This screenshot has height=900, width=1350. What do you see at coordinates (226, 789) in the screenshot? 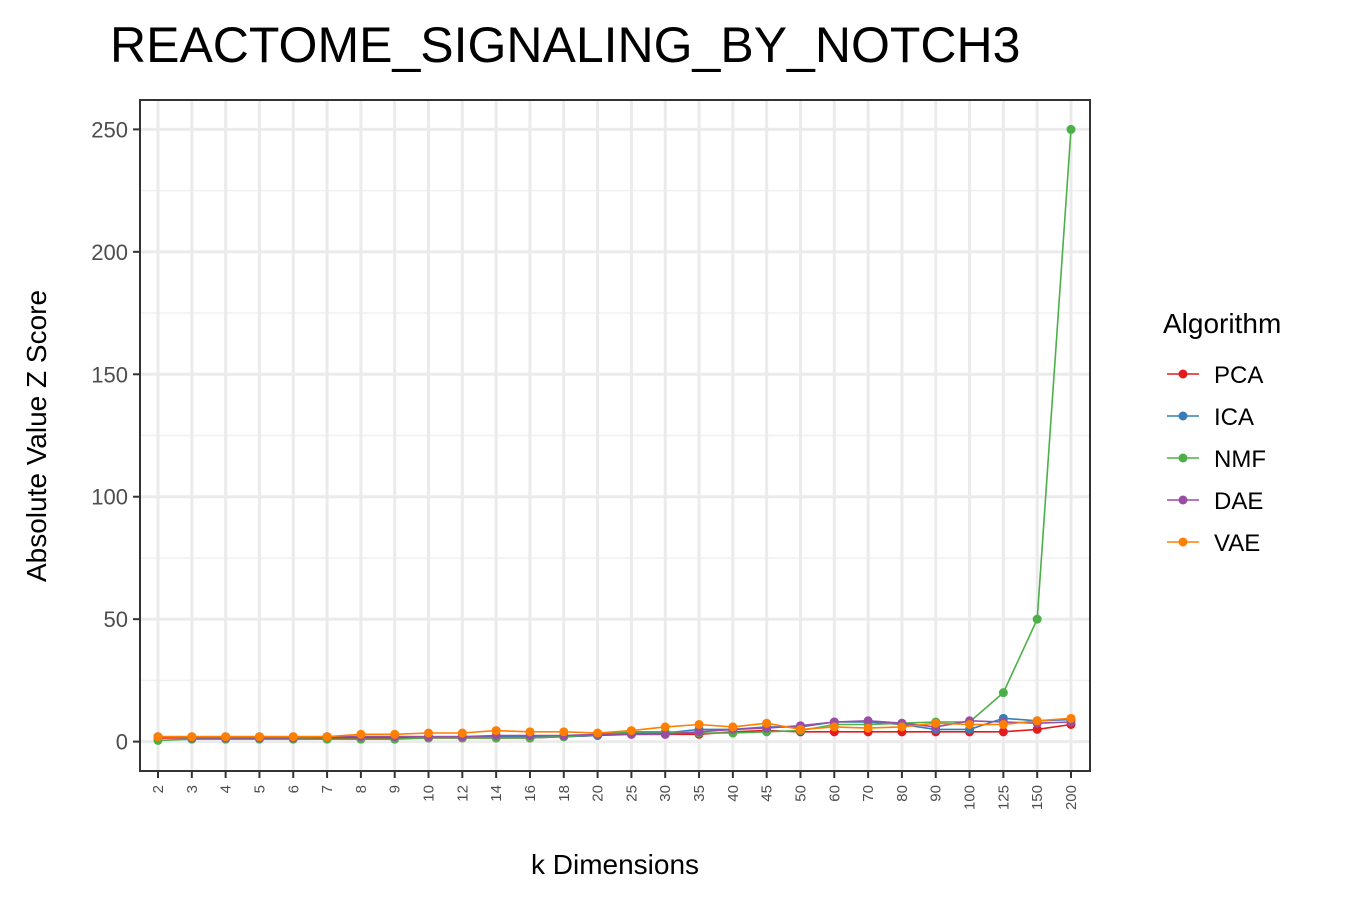
I see `x-tick-label: 4` at bounding box center [226, 789].